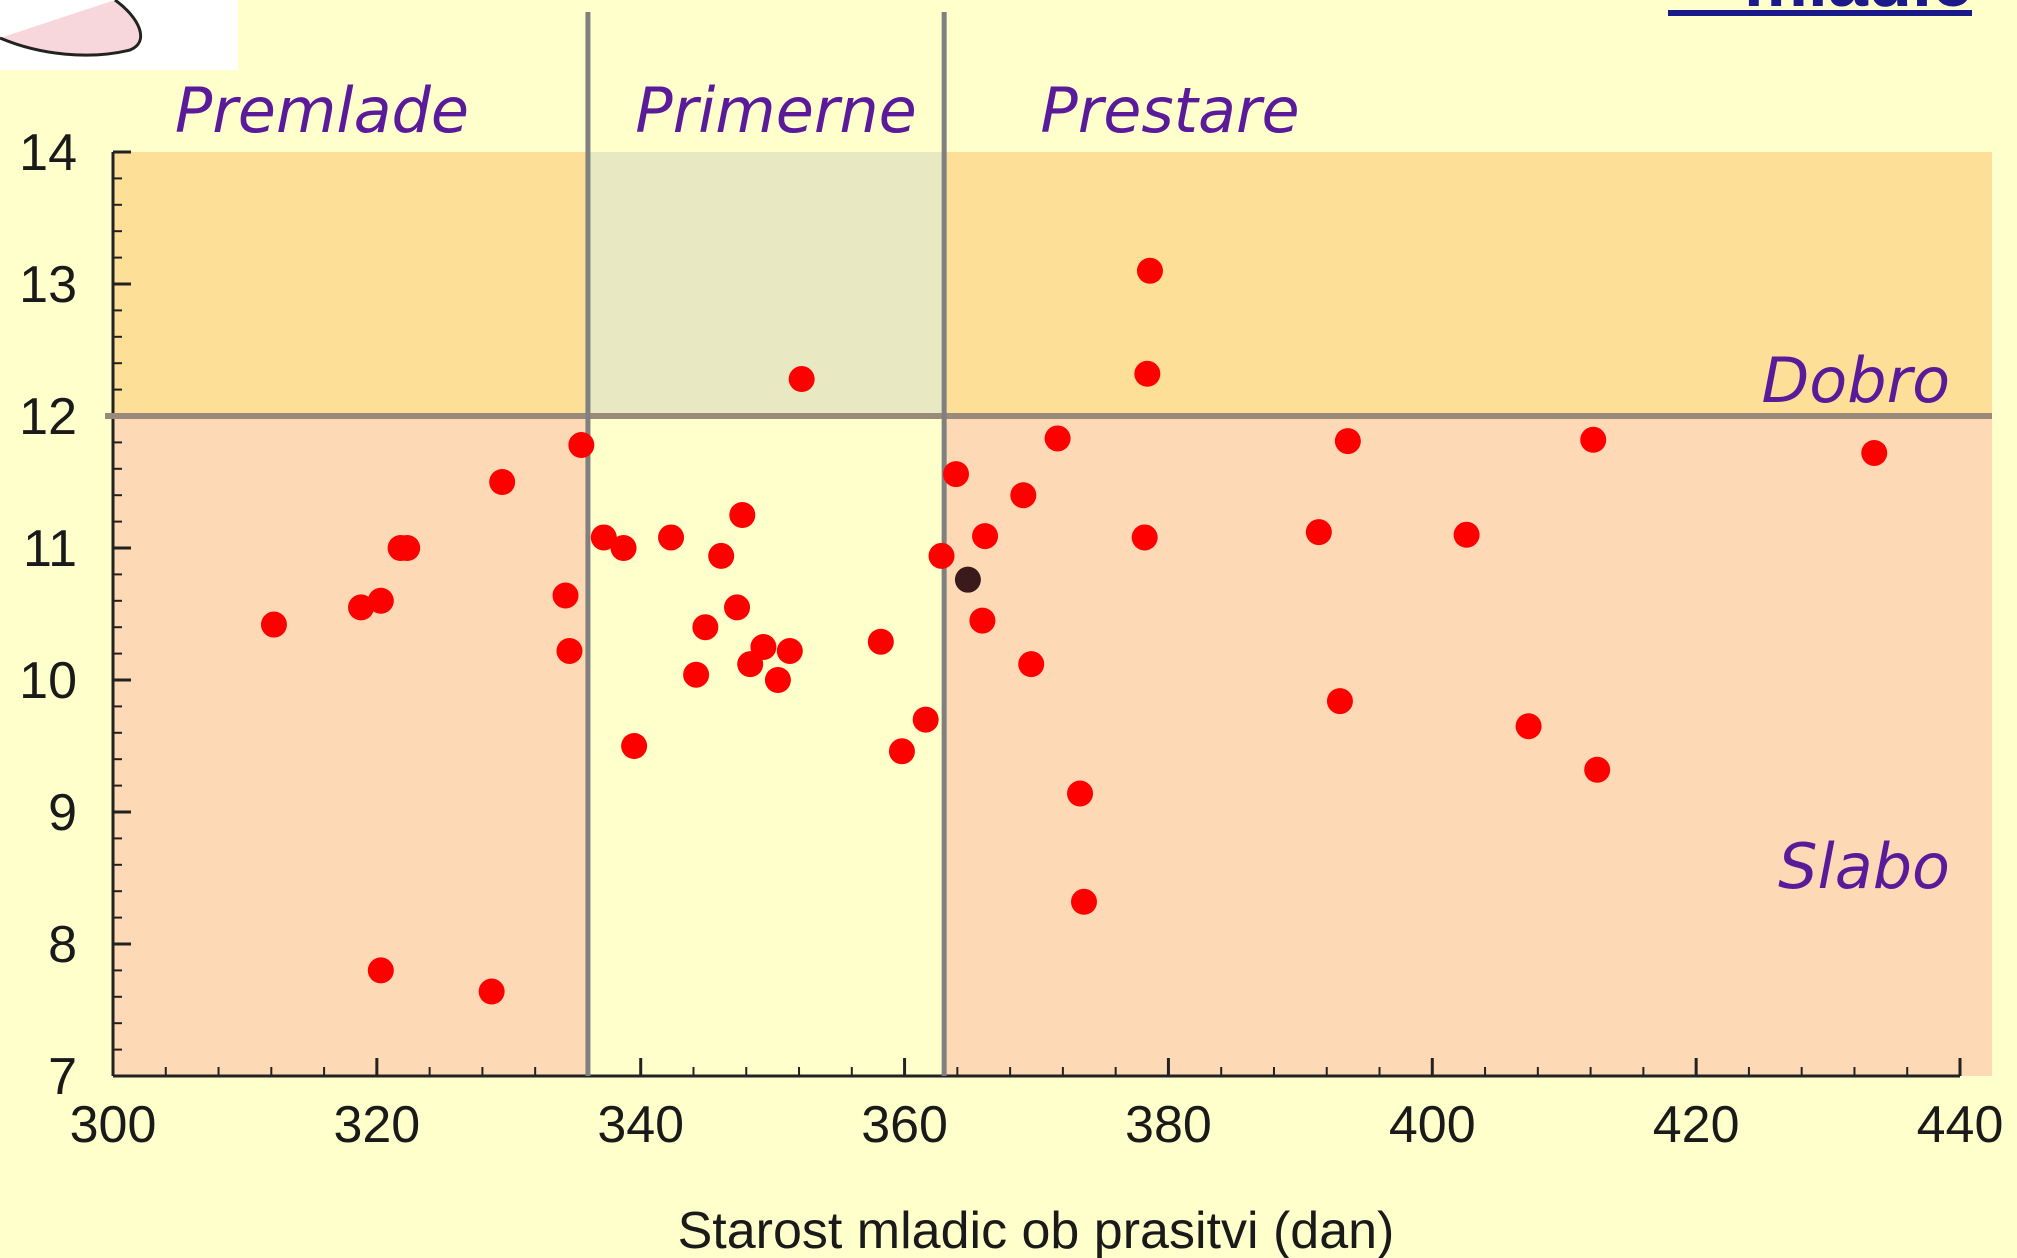  Describe the element at coordinates (62, 813) in the screenshot. I see `y-tick-label: 9` at that location.